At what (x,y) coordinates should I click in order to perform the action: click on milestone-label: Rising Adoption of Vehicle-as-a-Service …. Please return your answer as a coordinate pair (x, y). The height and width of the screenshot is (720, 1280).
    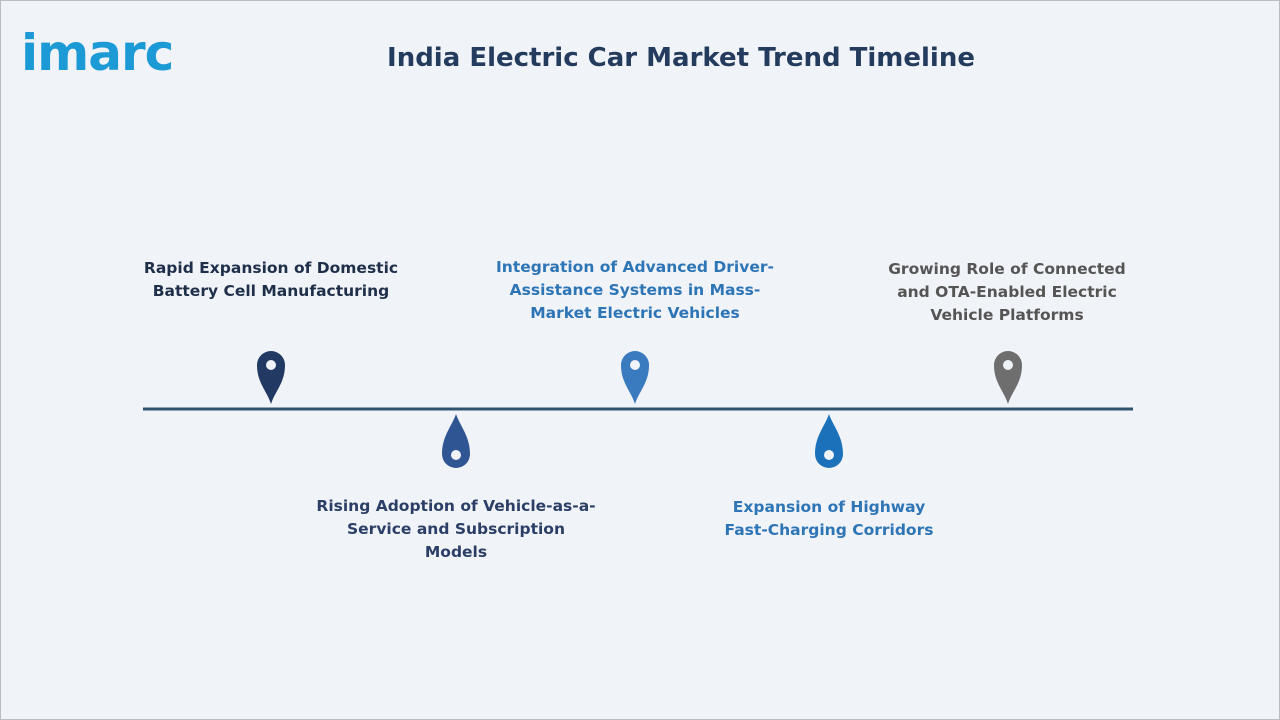
    Looking at the image, I should click on (456, 529).